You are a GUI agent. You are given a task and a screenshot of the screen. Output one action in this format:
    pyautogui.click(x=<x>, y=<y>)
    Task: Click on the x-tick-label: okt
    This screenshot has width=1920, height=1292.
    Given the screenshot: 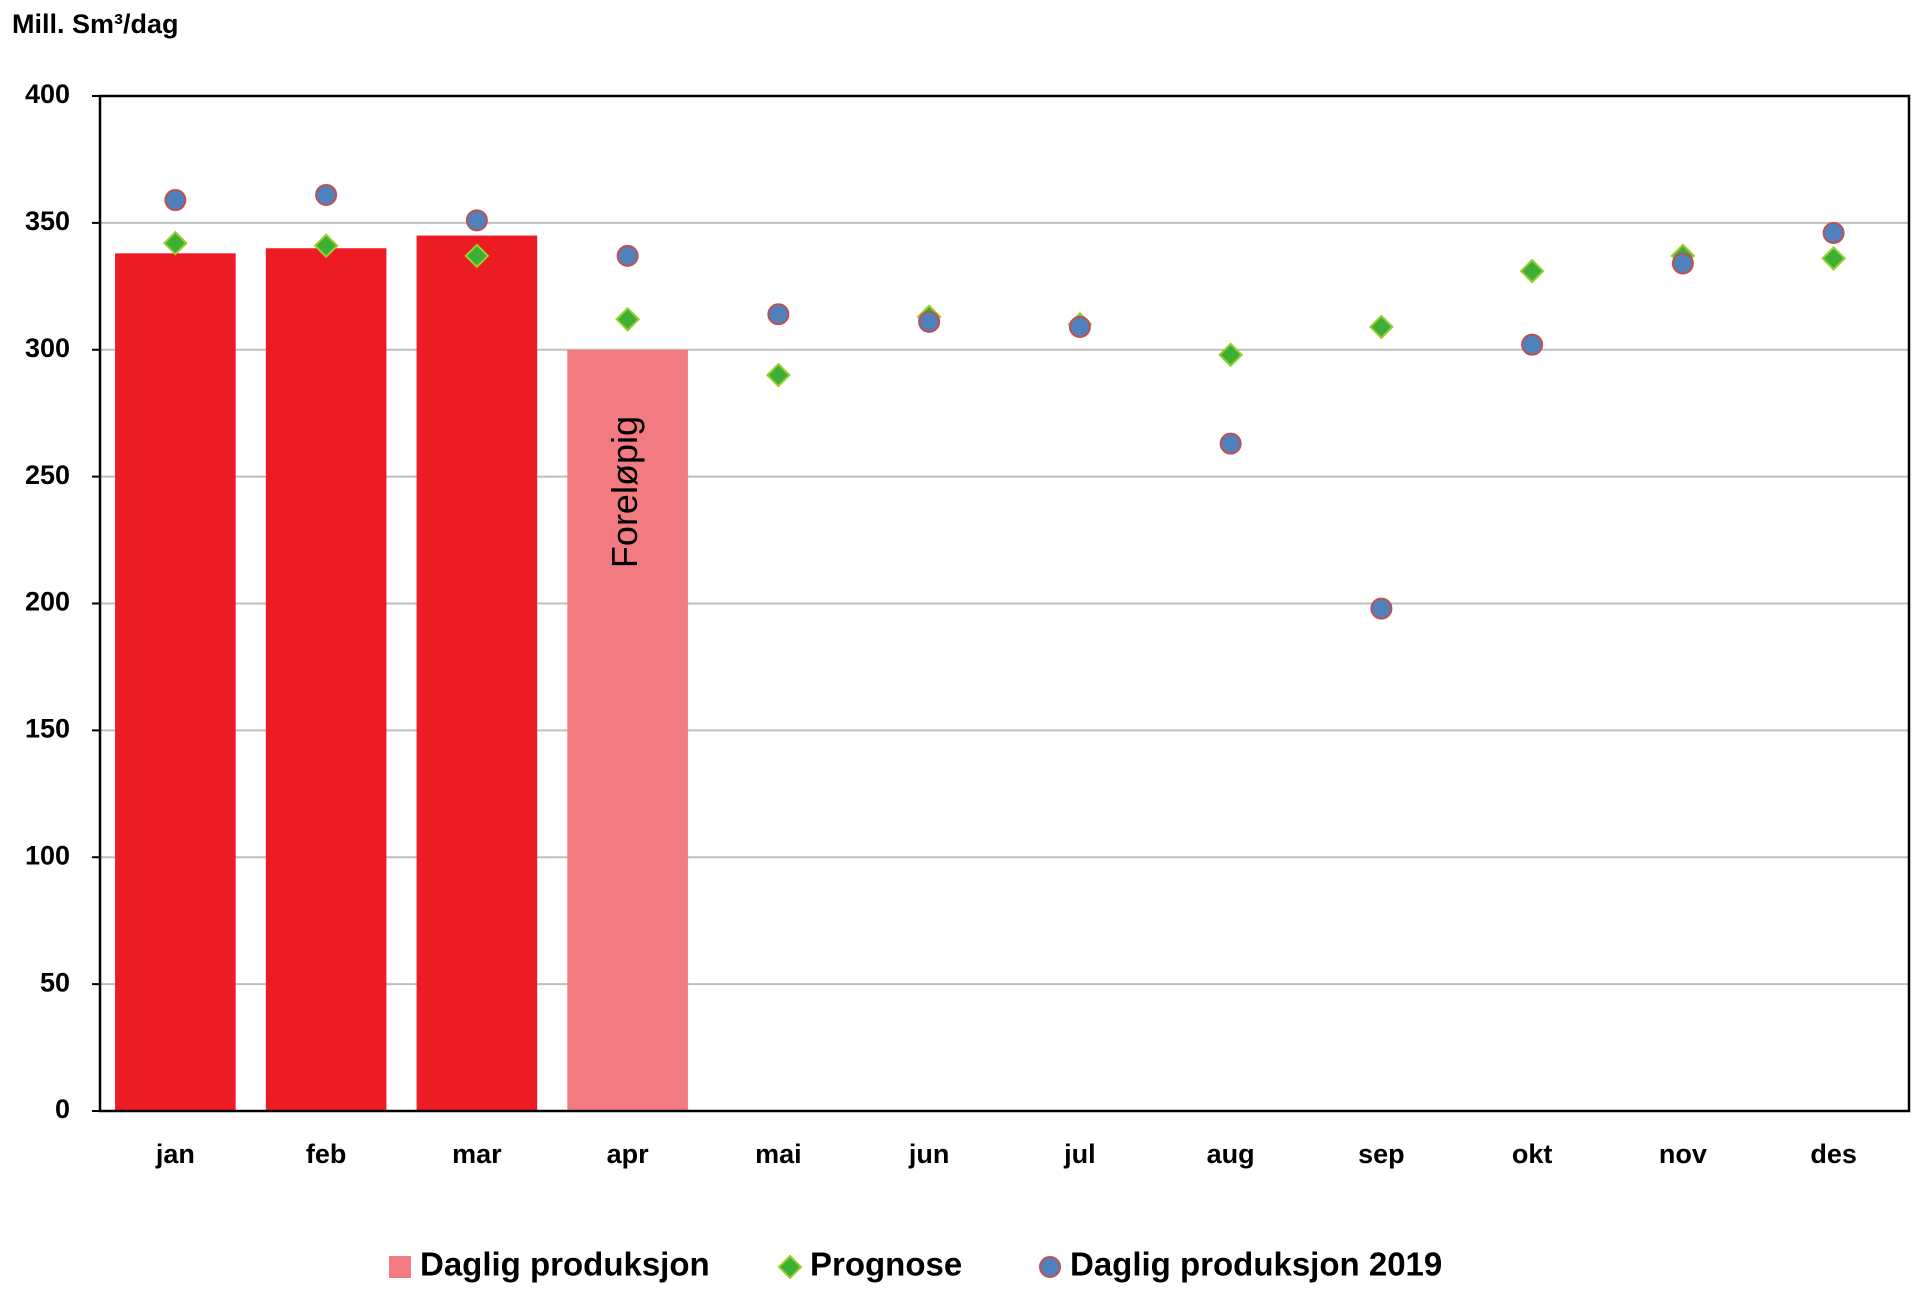 What is the action you would take?
    pyautogui.click(x=1532, y=1154)
    